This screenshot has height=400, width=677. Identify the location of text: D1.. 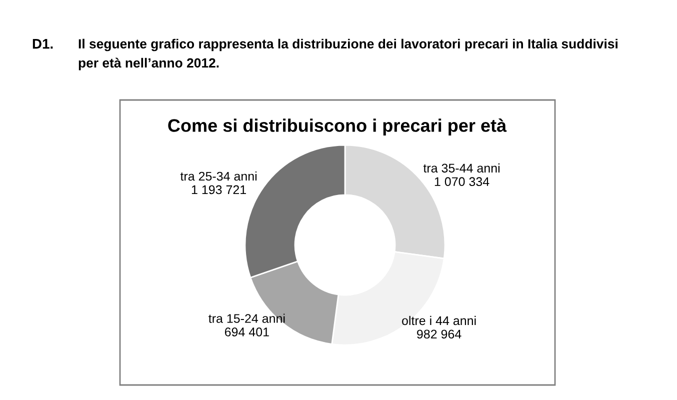
(42, 44).